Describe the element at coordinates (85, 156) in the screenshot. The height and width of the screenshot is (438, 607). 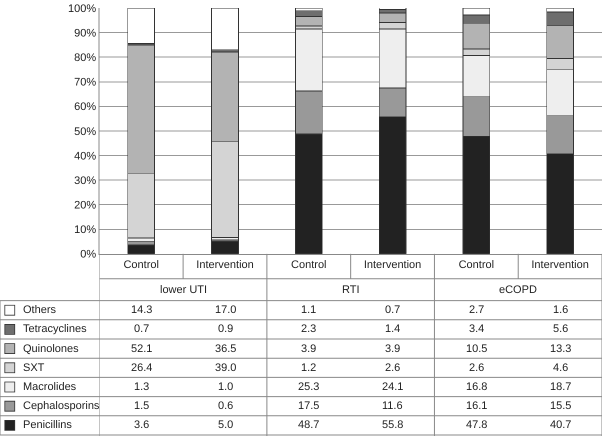
I see `y-tick-label: 40%` at that location.